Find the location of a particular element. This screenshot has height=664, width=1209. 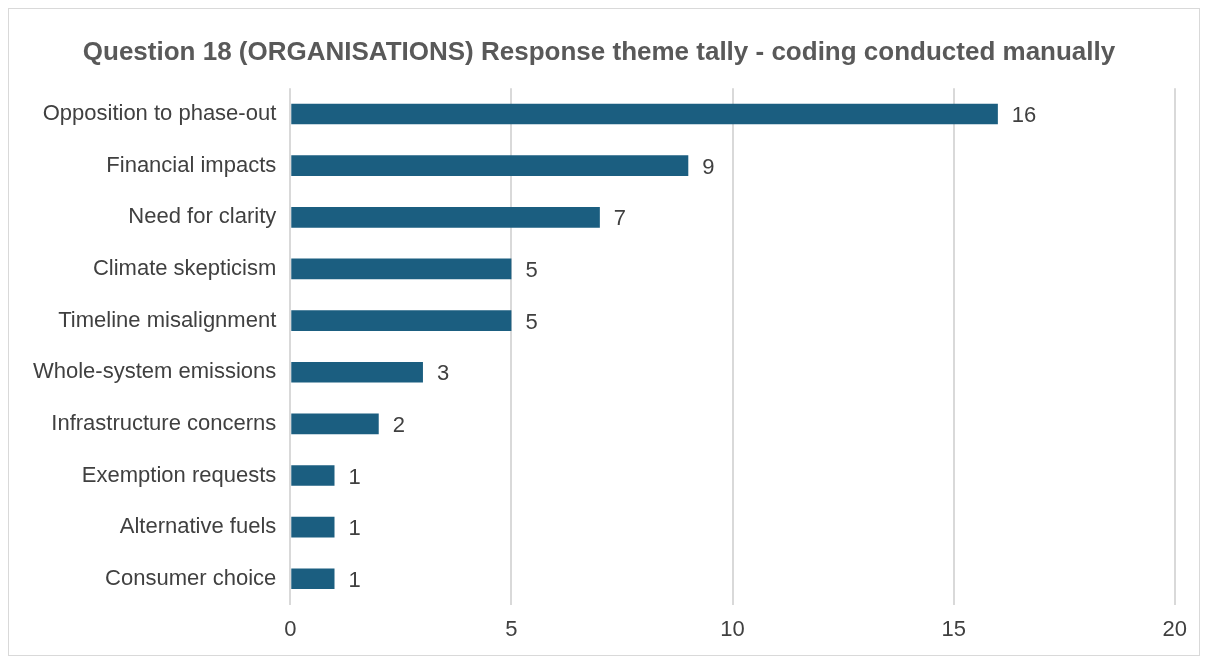

x-tick-label: 10 is located at coordinates (732, 628).